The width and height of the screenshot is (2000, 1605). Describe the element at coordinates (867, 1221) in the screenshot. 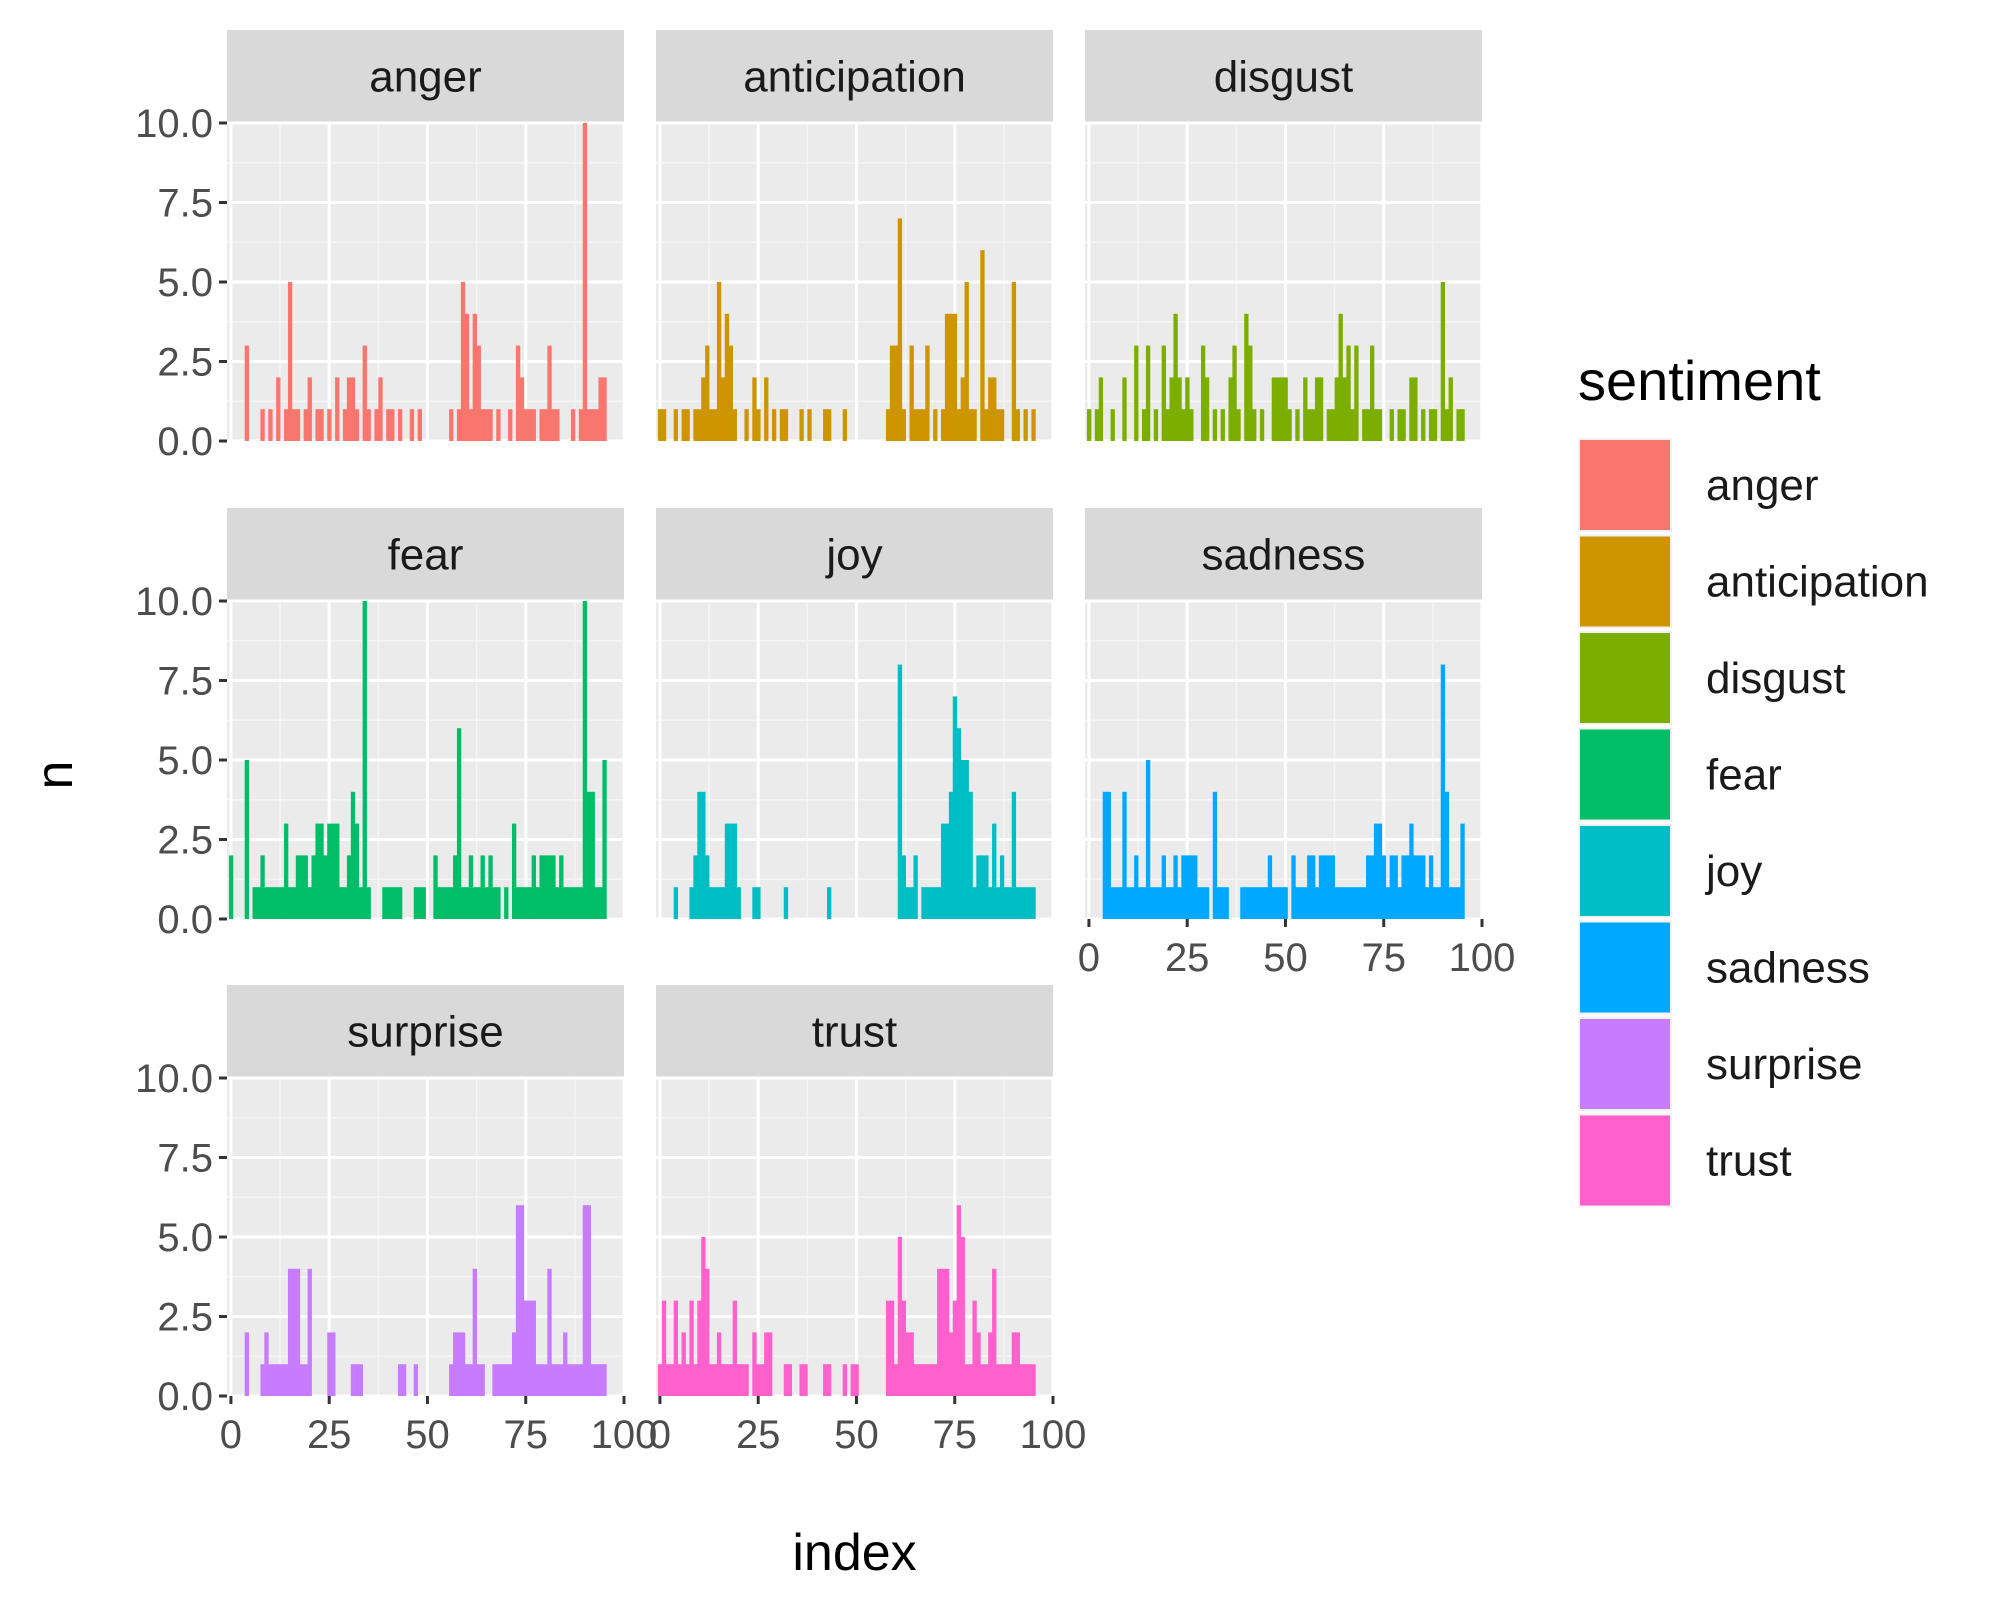

I see `facet-panel-trust: trust 0 25 50 75 100` at that location.